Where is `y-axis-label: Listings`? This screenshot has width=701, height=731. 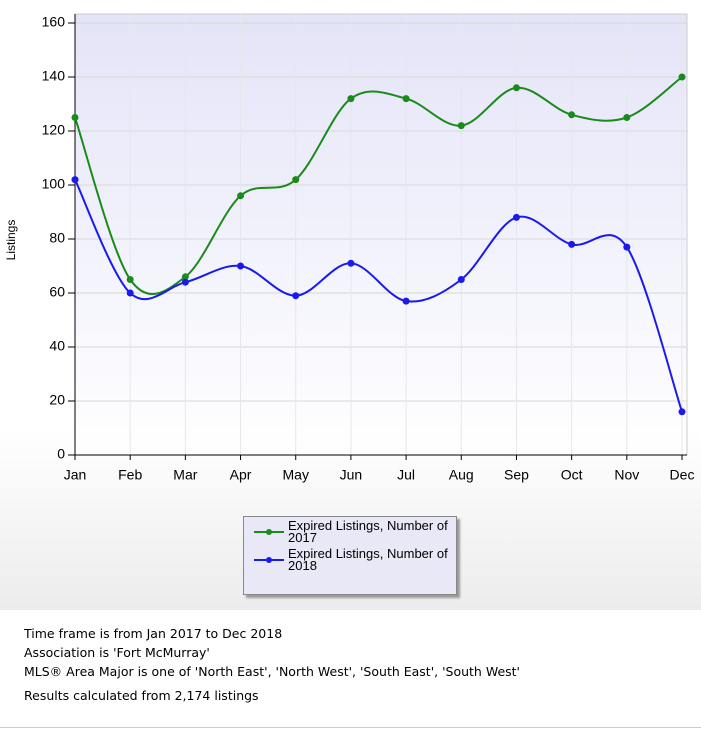 y-axis-label: Listings is located at coordinates (11, 240).